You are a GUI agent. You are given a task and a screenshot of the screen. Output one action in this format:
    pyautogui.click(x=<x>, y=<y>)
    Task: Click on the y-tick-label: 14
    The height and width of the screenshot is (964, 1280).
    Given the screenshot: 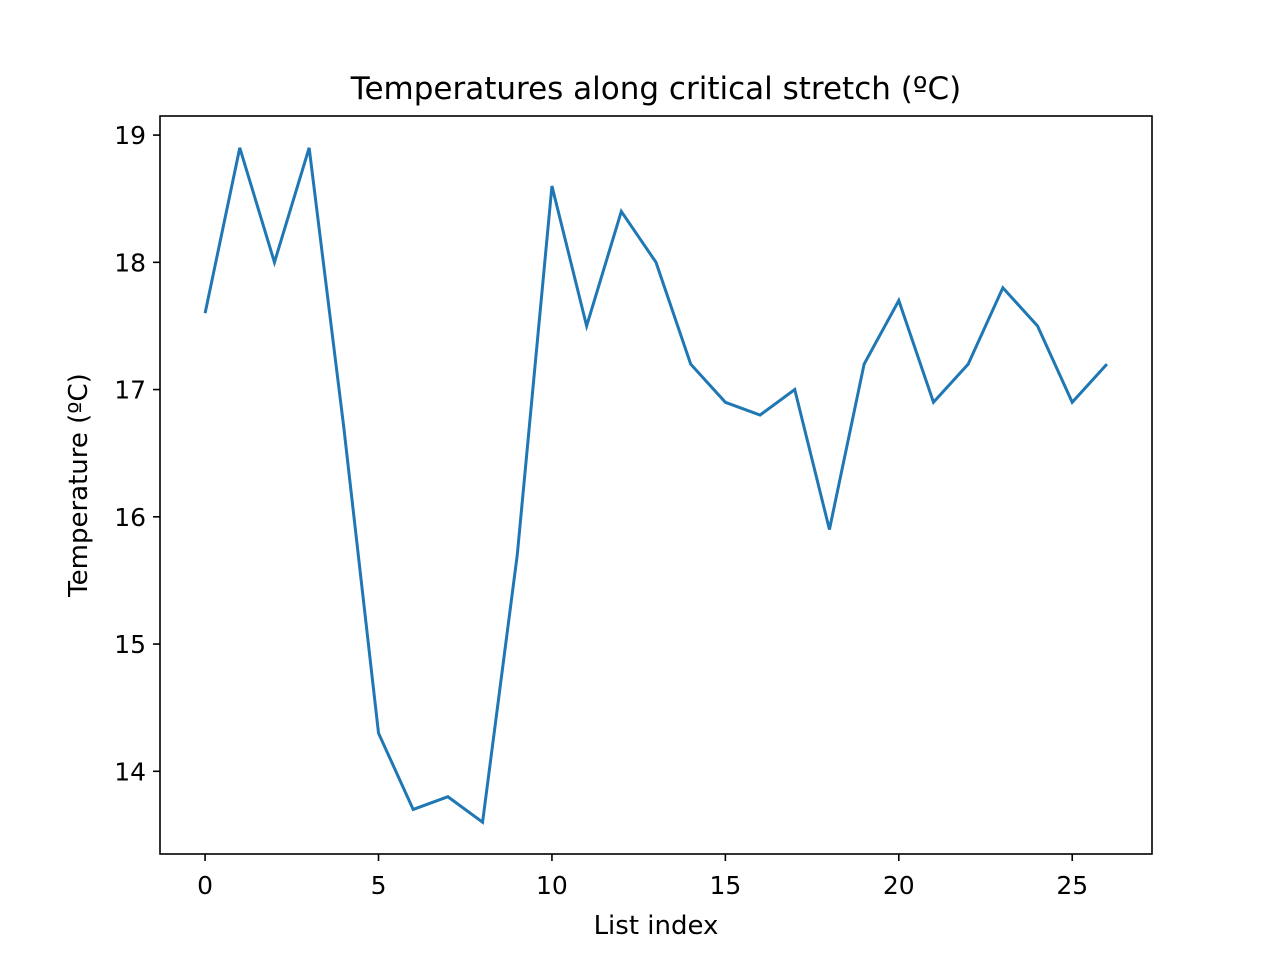 What is the action you would take?
    pyautogui.click(x=130, y=771)
    